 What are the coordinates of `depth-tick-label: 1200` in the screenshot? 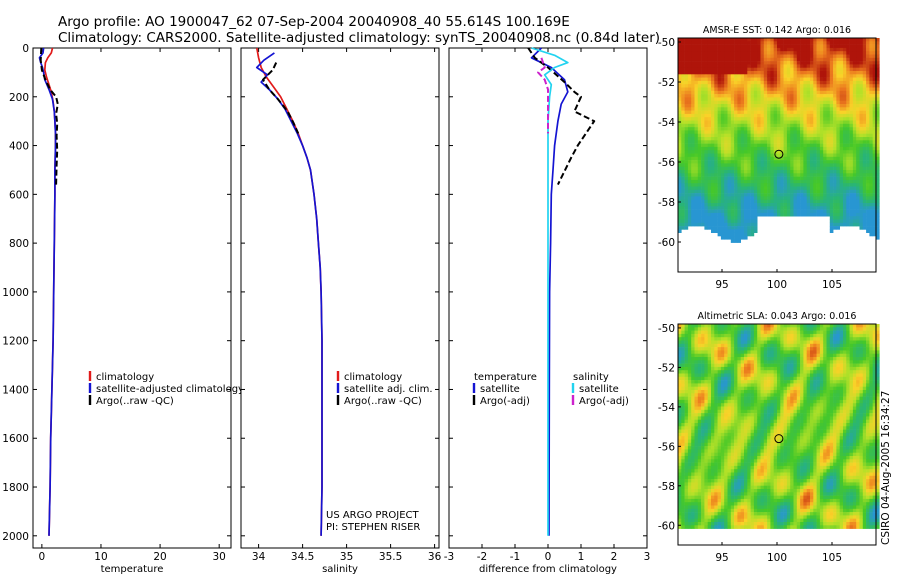 It's located at (15, 342).